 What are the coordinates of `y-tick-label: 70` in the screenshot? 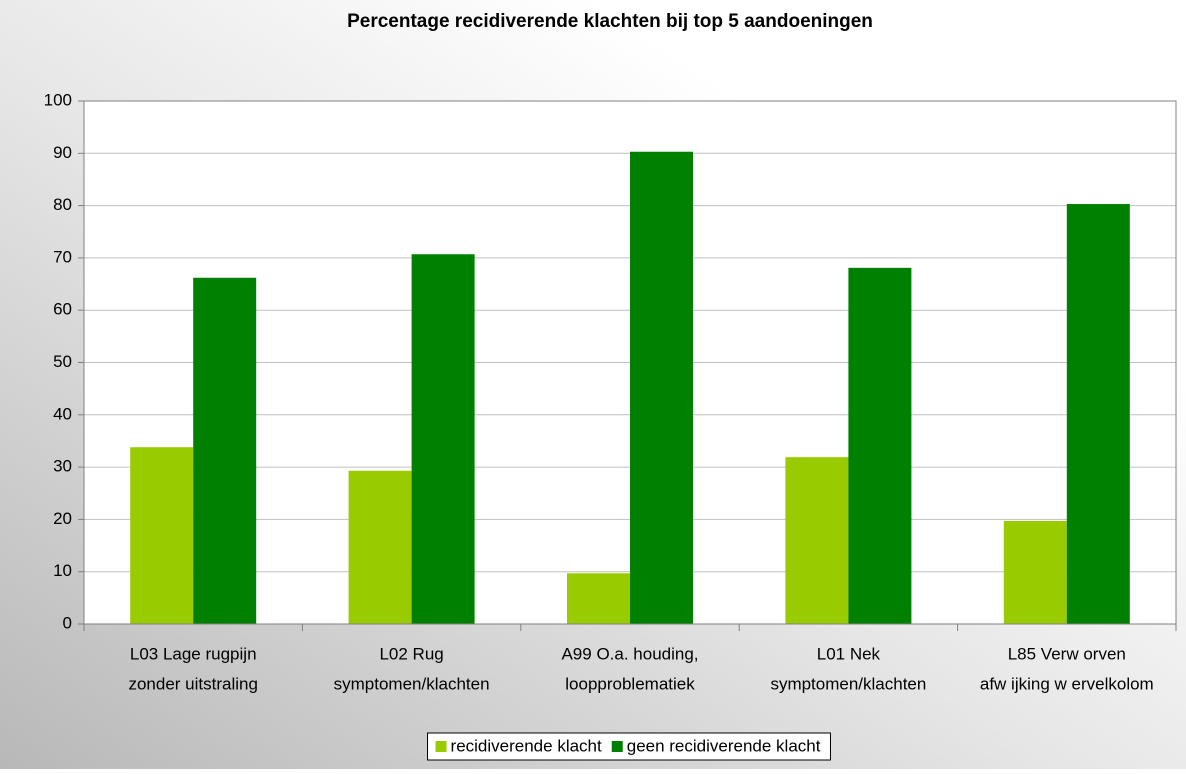 It's located at (62, 256).